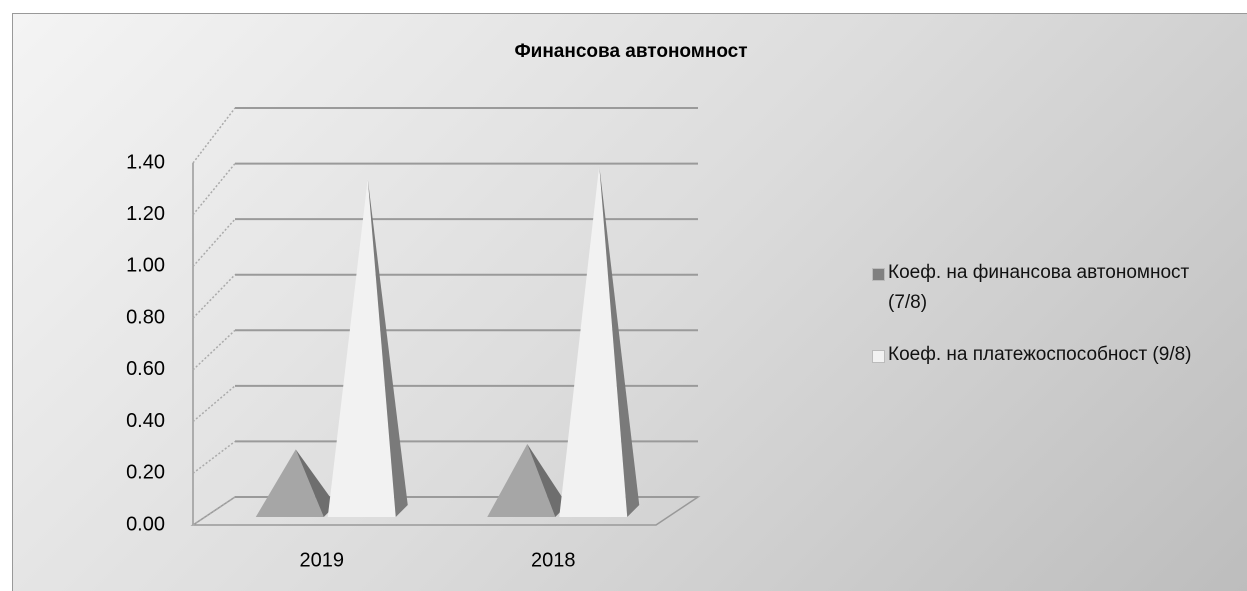  I want to click on y-tick-label: 0.80, so click(145, 317).